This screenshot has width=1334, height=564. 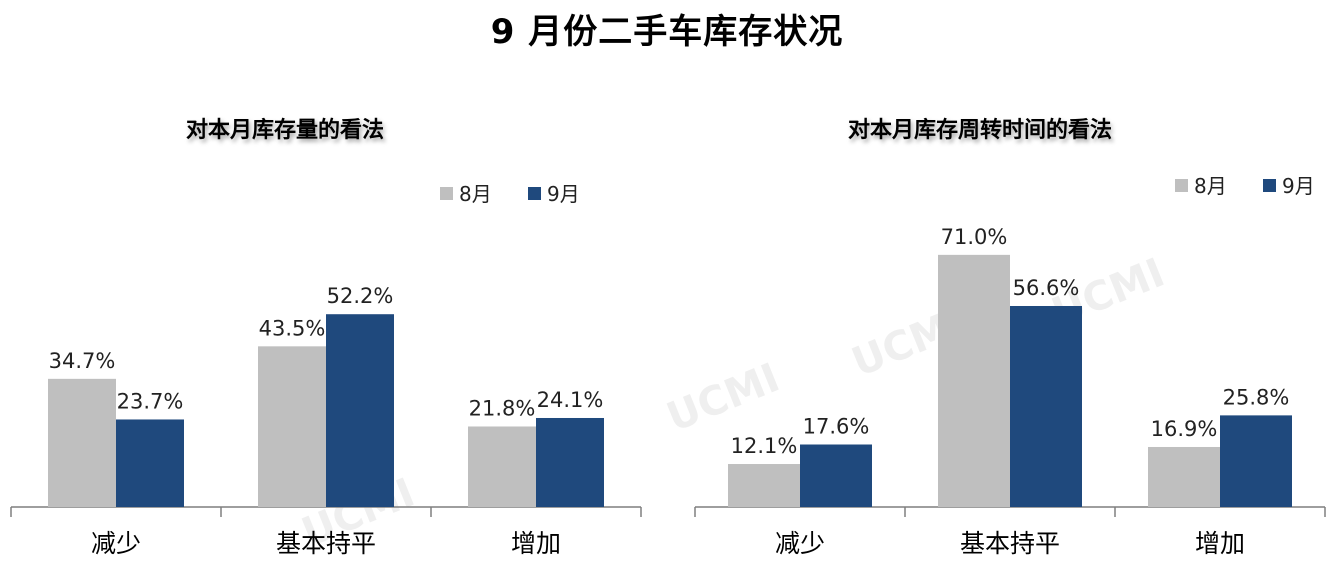 I want to click on data-label: 24.1%, so click(x=570, y=400).